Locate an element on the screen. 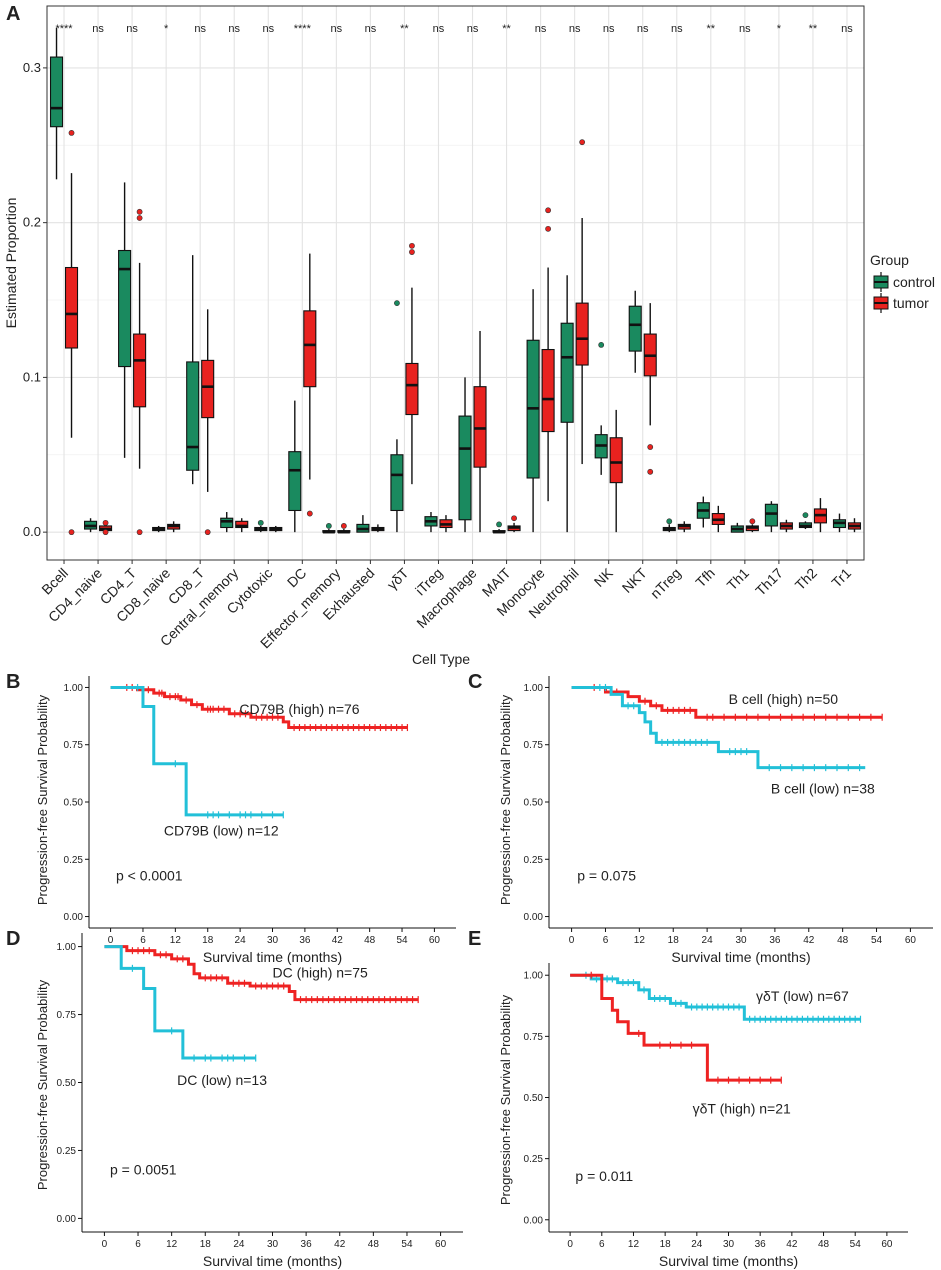 This screenshot has height=1270, width=941. p-value-label: p = 0.075 is located at coordinates (606, 875).